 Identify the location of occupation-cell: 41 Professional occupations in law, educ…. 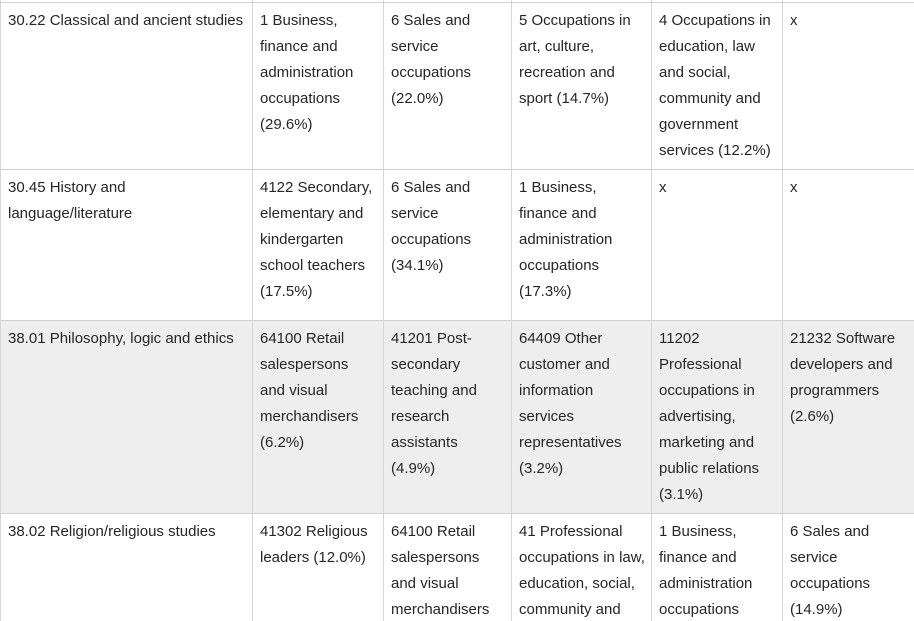
(581, 567).